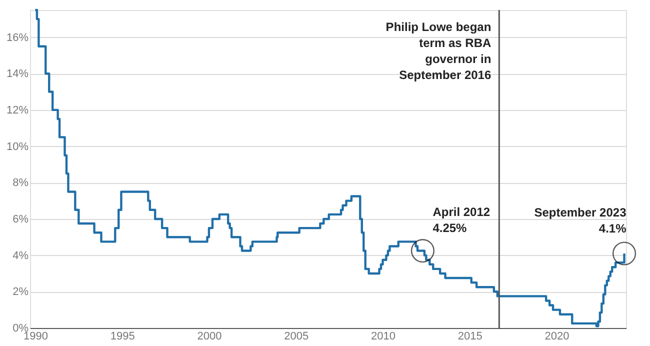 This screenshot has width=650, height=346. What do you see at coordinates (20, 256) in the screenshot?
I see `y-tick-label: 4%` at bounding box center [20, 256].